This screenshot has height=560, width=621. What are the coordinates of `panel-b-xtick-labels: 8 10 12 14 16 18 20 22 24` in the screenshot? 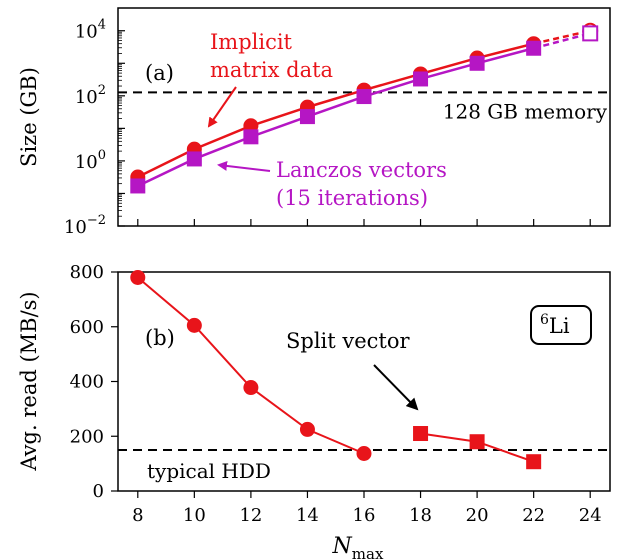 It's located at (367, 515).